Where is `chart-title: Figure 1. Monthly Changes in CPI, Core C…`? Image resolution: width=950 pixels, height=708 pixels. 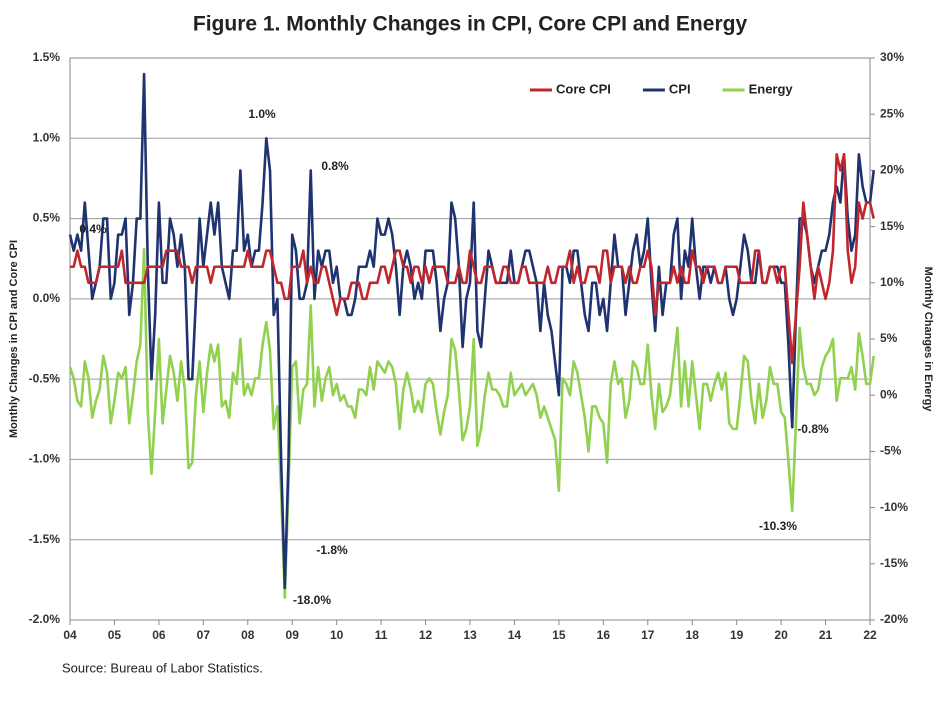
chart-title: Figure 1. Monthly Changes in CPI, Core C… is located at coordinates (470, 24).